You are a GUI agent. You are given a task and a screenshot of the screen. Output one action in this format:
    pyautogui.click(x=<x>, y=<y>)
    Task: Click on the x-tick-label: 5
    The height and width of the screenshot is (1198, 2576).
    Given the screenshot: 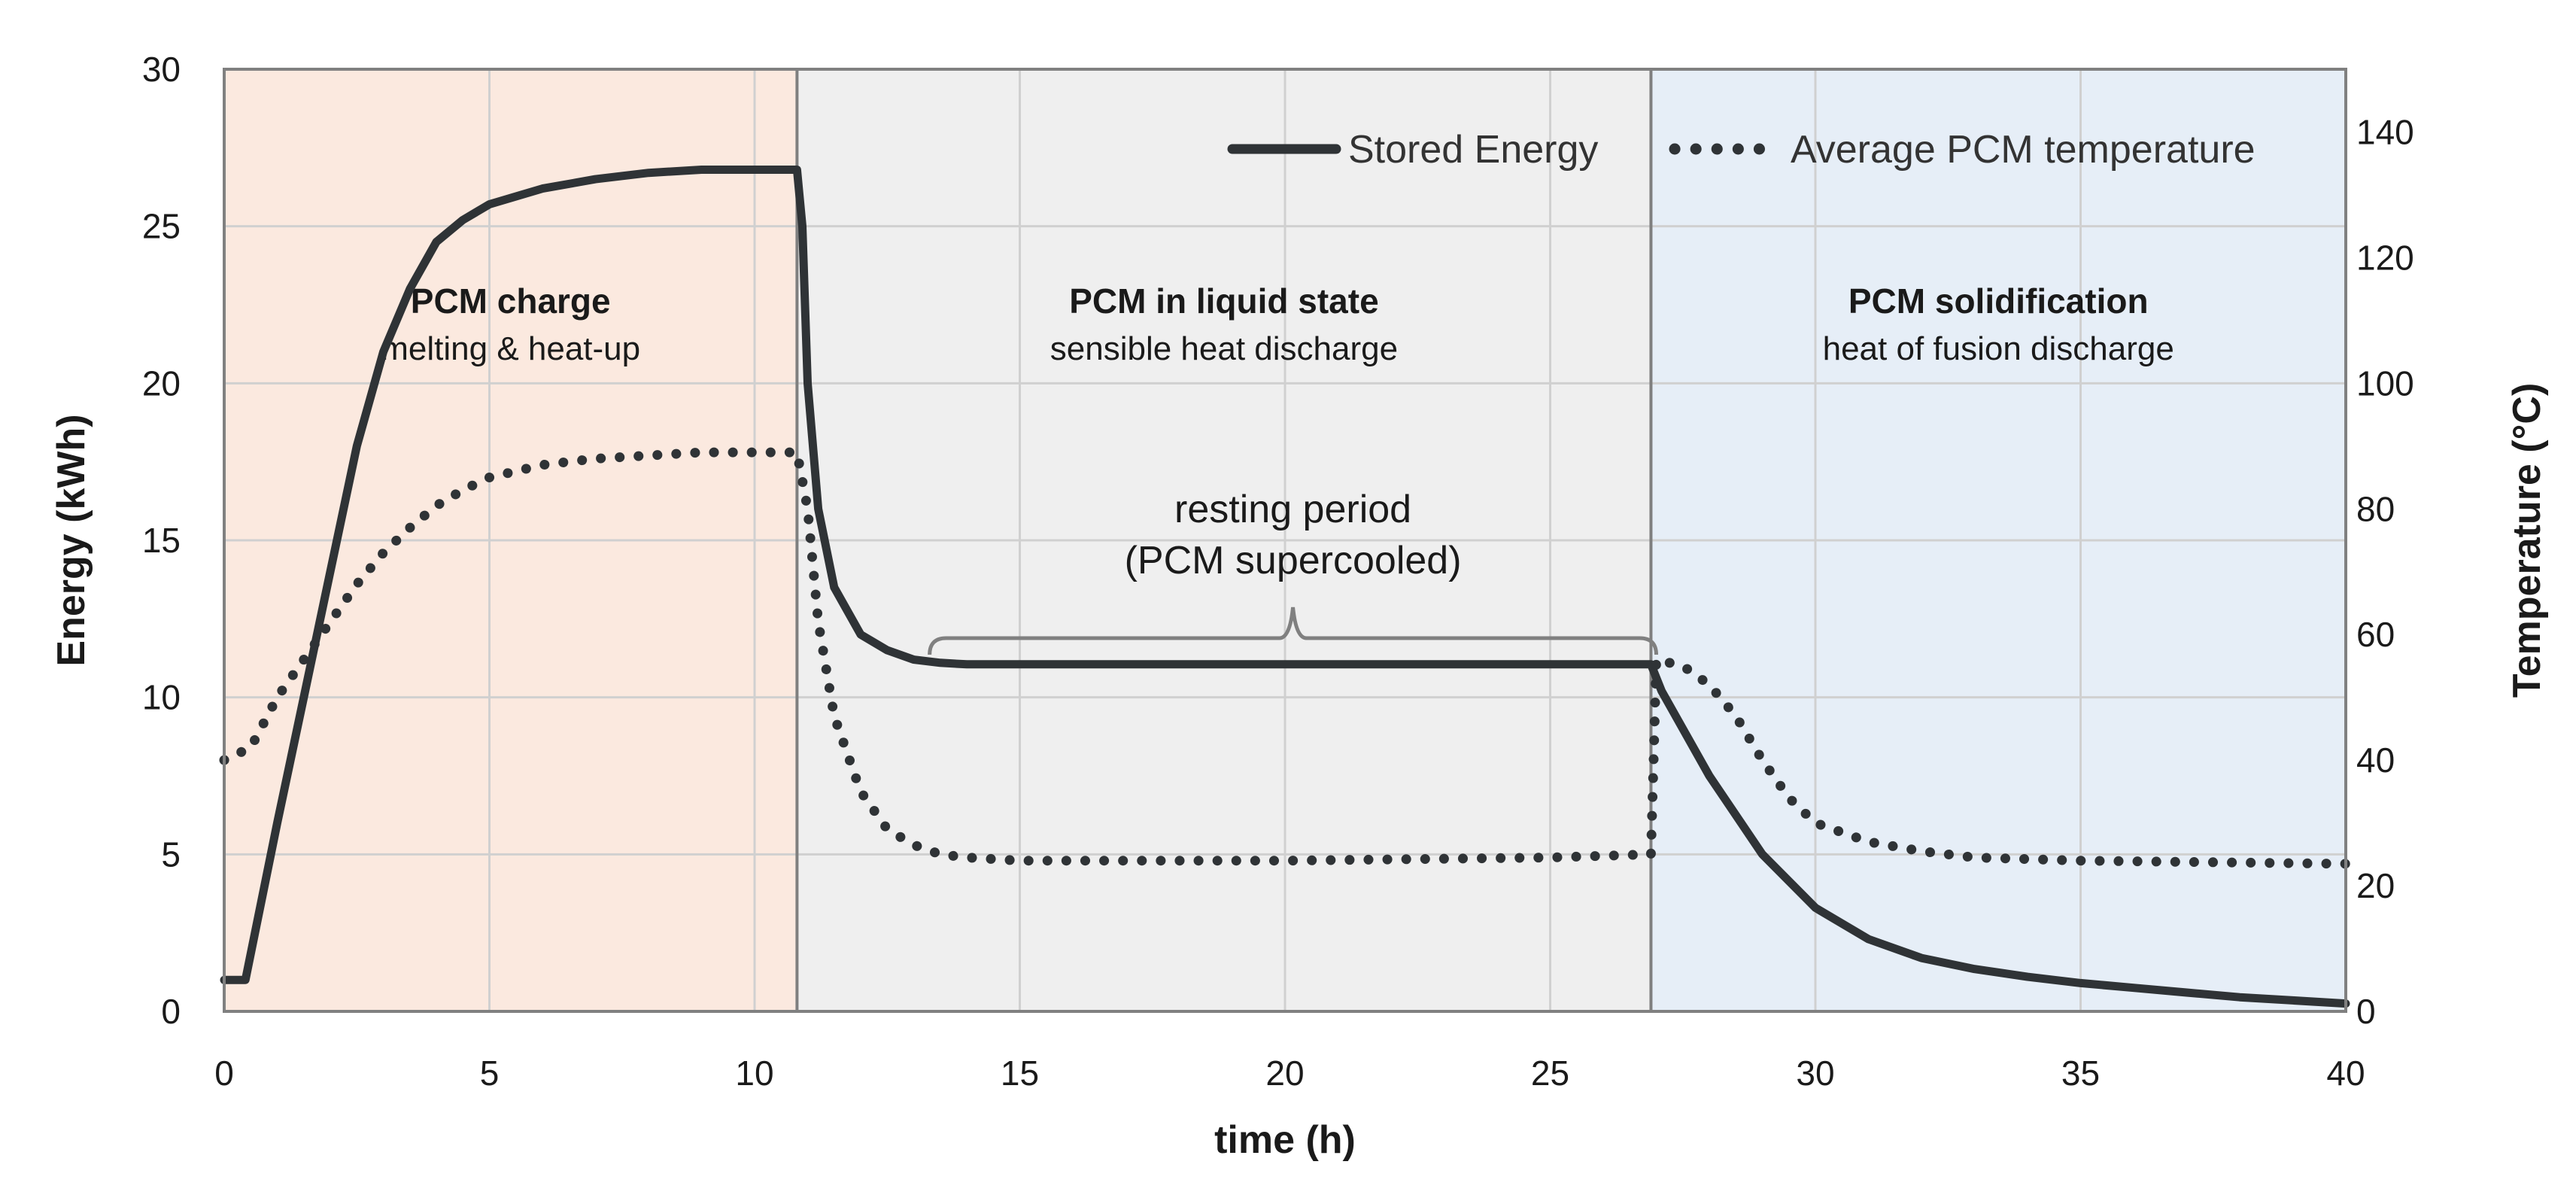 What is the action you would take?
    pyautogui.click(x=490, y=1073)
    